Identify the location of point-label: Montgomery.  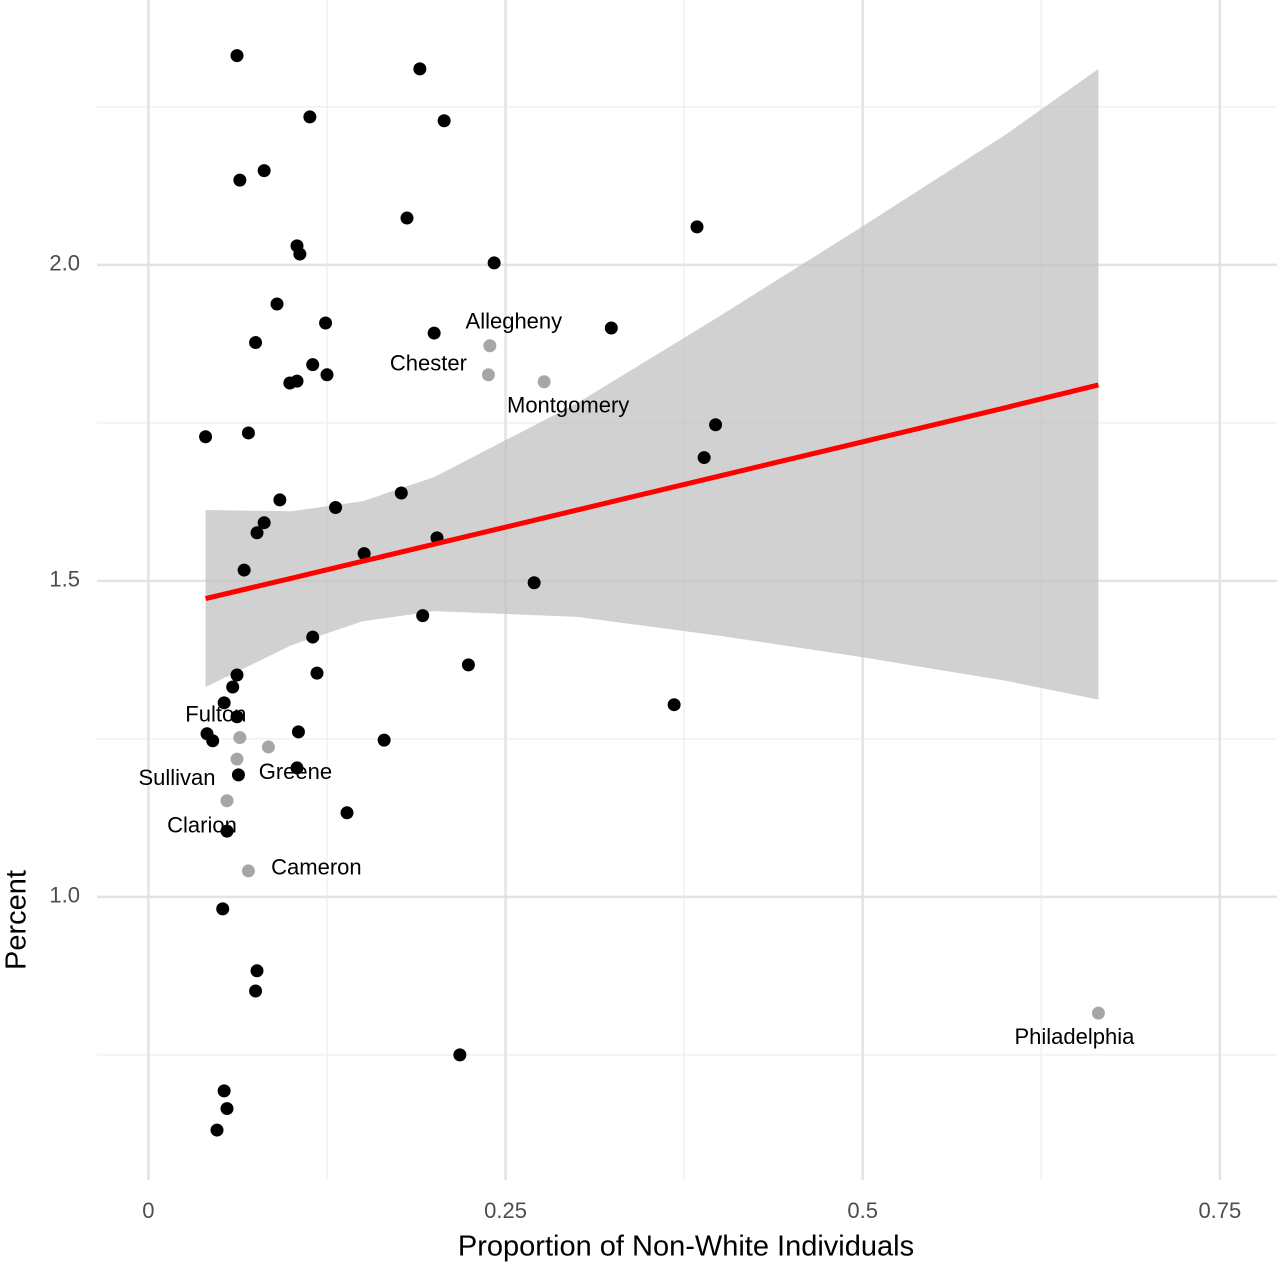
(568, 405).